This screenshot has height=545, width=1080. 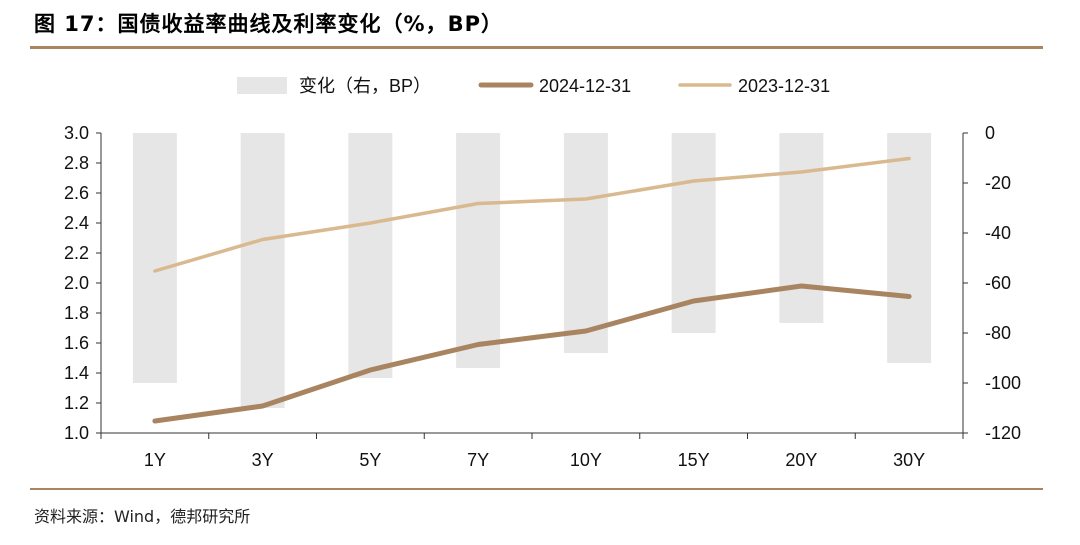 I want to click on right-tick-label: 0, so click(x=990, y=133).